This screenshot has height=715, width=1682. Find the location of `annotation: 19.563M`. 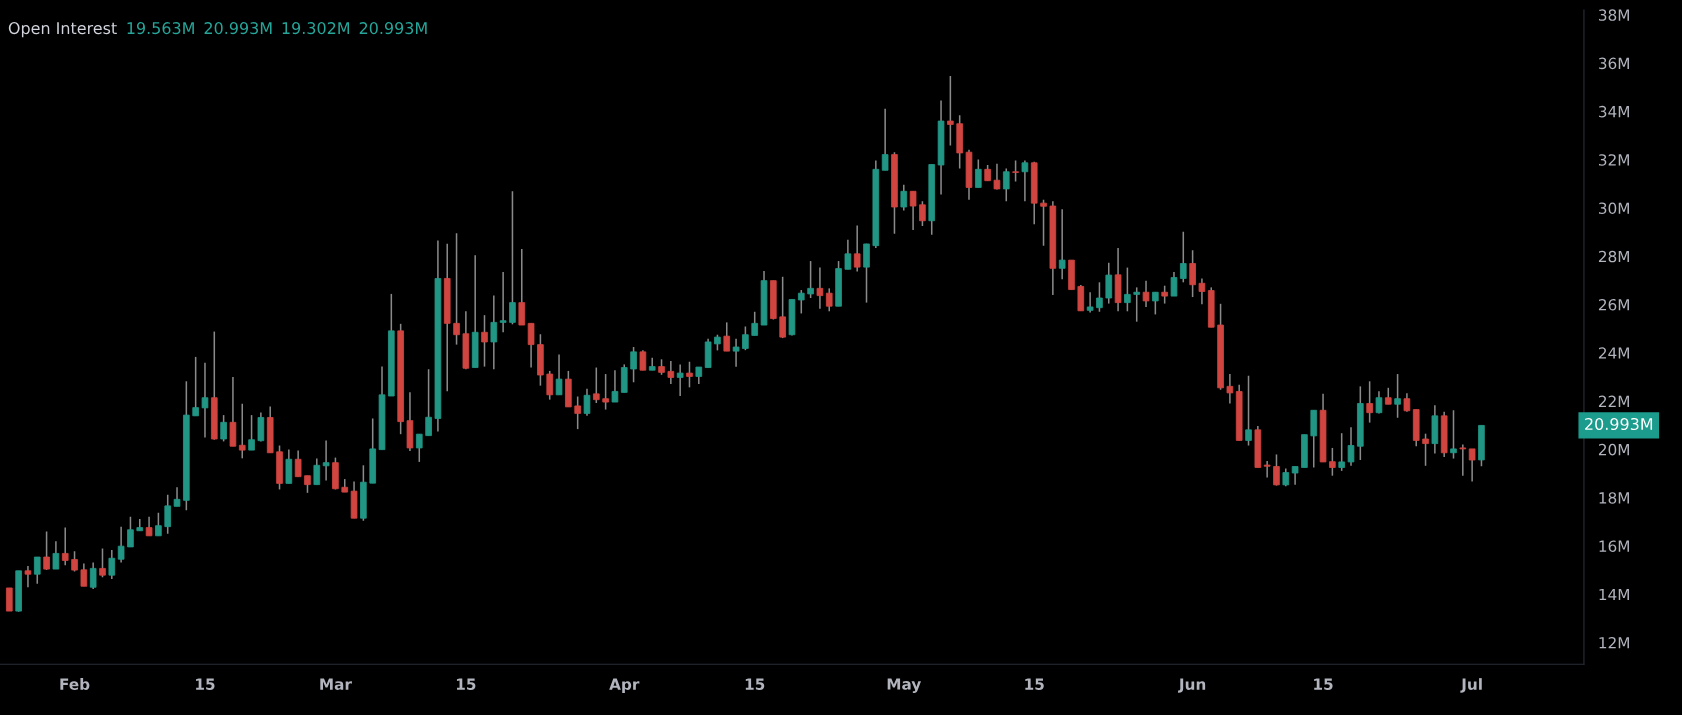

annotation: 19.563M is located at coordinates (160, 28).